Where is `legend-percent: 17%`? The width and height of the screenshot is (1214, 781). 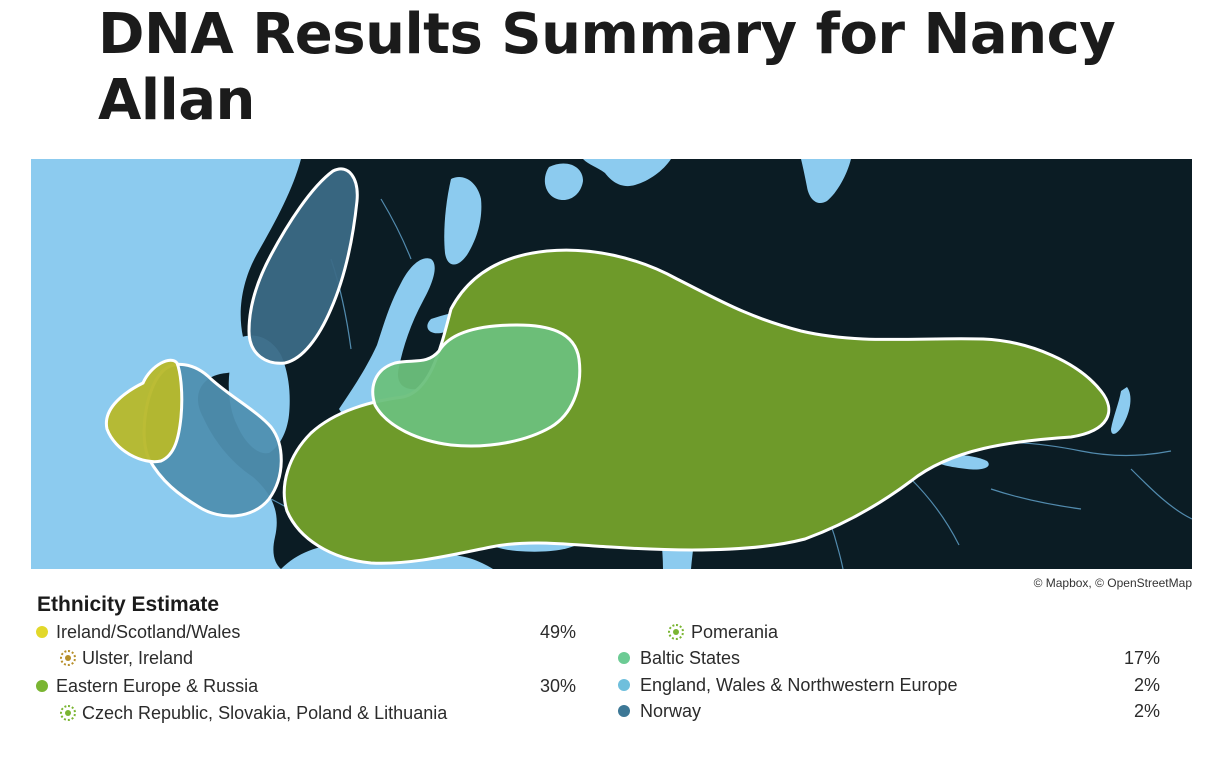 legend-percent: 17% is located at coordinates (1141, 658).